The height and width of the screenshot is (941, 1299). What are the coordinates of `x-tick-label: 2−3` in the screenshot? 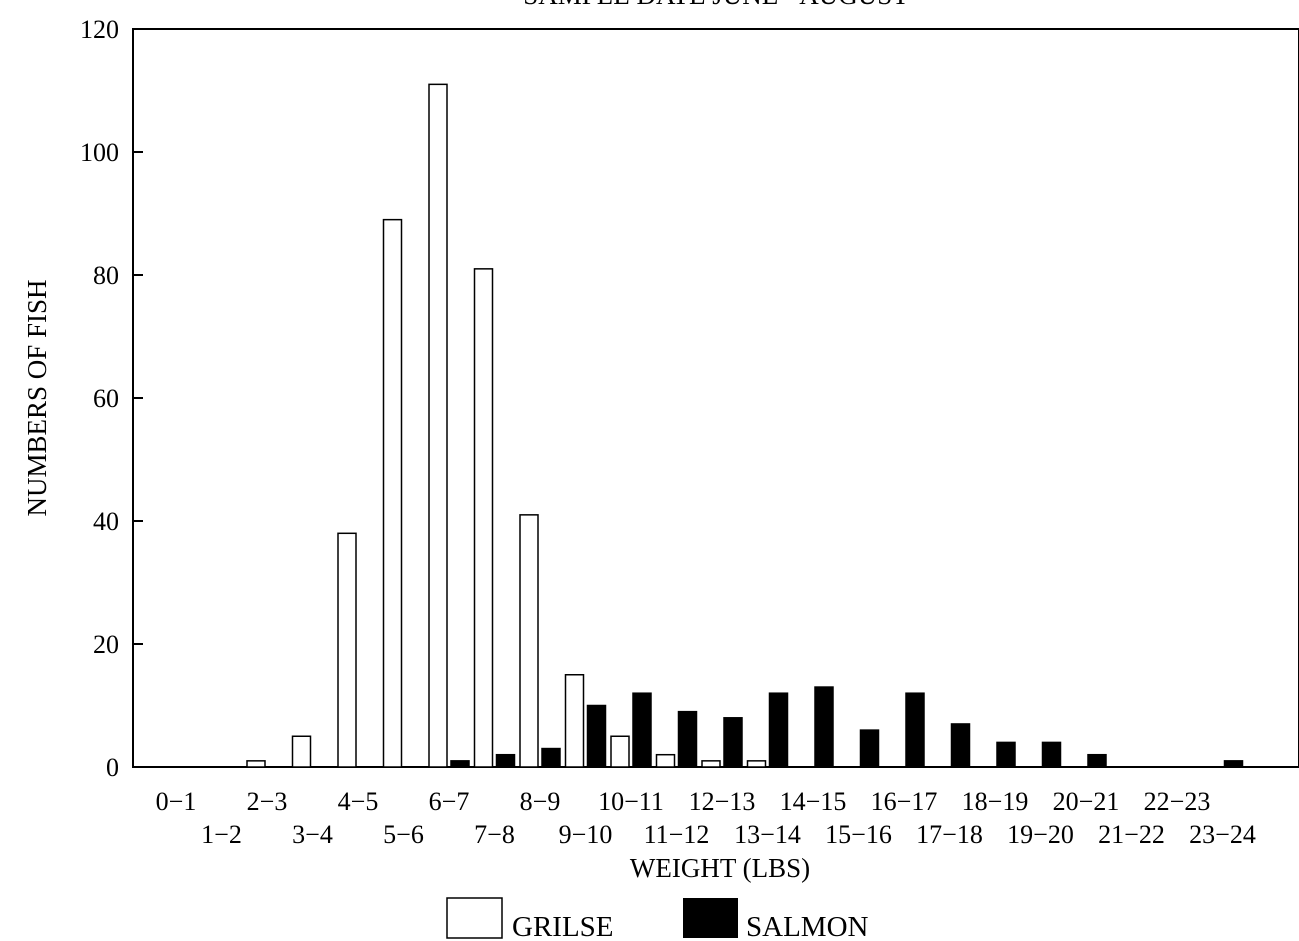 It's located at (267, 801).